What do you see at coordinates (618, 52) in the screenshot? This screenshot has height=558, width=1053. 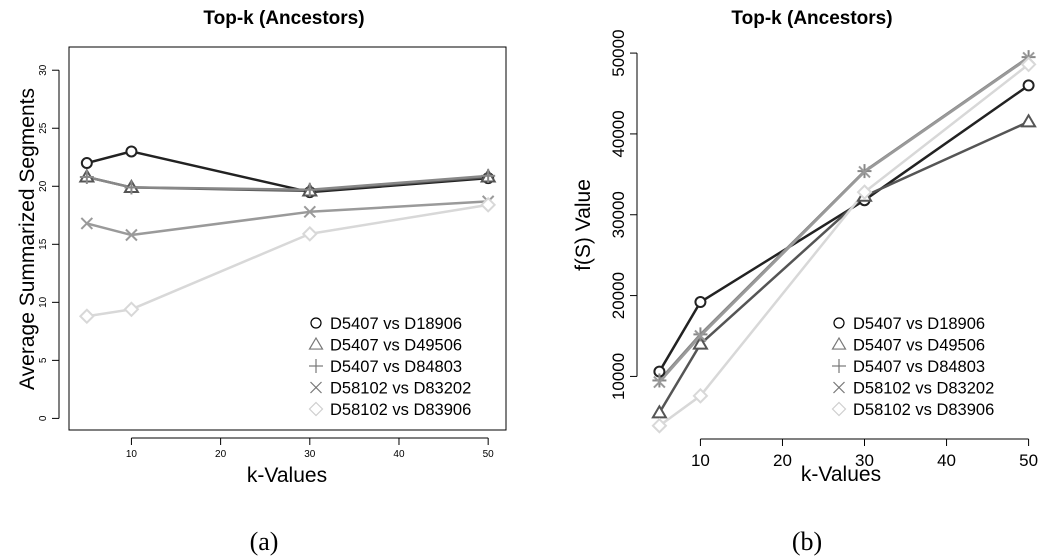 I see `y-tick-label-b: 50000` at bounding box center [618, 52].